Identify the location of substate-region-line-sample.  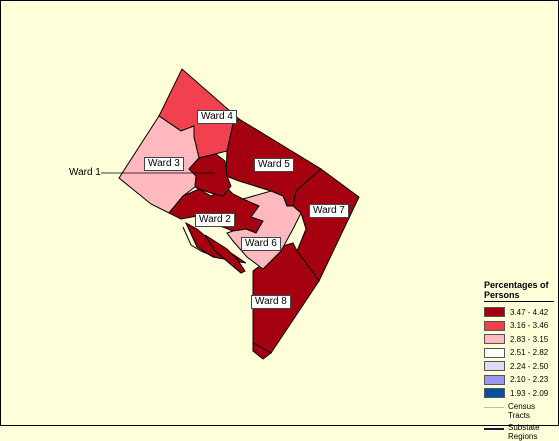
(494, 429).